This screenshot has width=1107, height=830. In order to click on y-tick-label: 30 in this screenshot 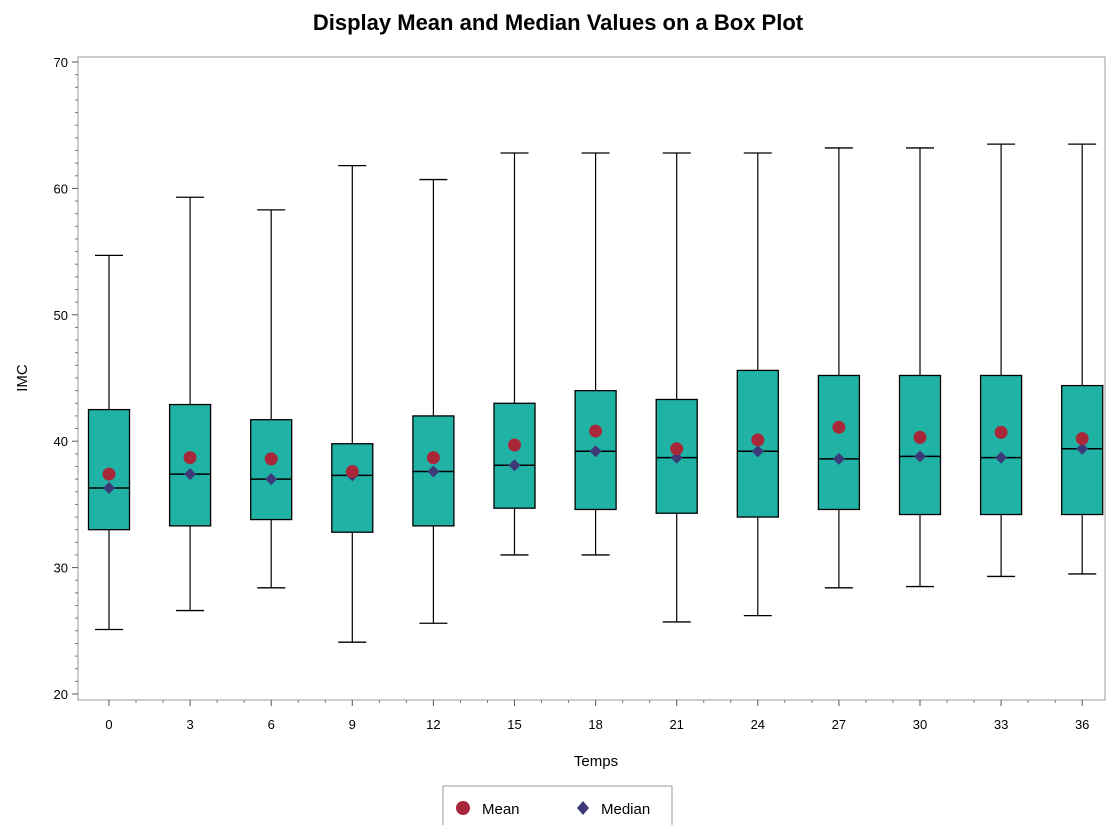, I will do `click(61, 568)`.